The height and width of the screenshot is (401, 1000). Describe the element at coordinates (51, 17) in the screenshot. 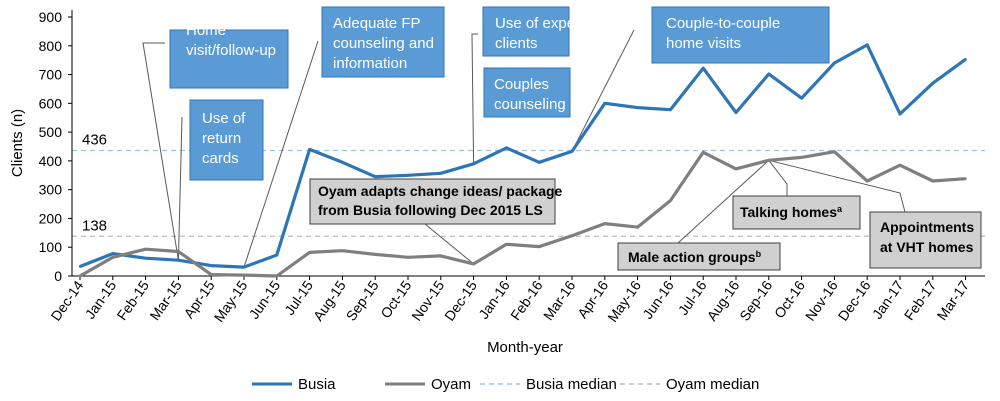

I see `y-tick-label: 900` at that location.